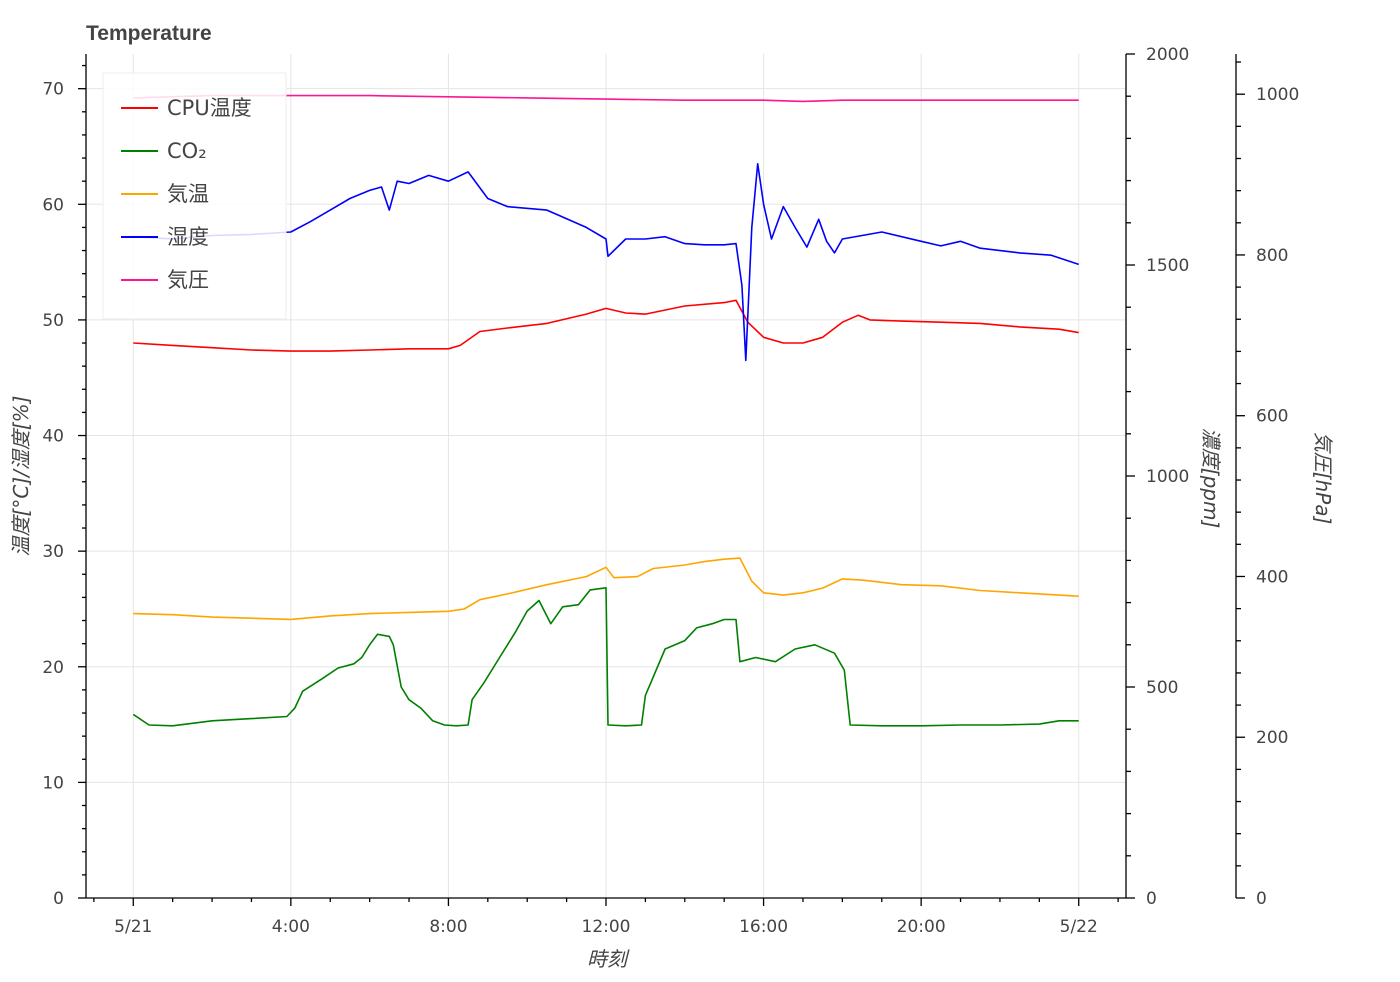 Image resolution: width=1400 pixels, height=982 pixels. What do you see at coordinates (291, 927) in the screenshot?
I see `x-tick-label: 4:00` at bounding box center [291, 927].